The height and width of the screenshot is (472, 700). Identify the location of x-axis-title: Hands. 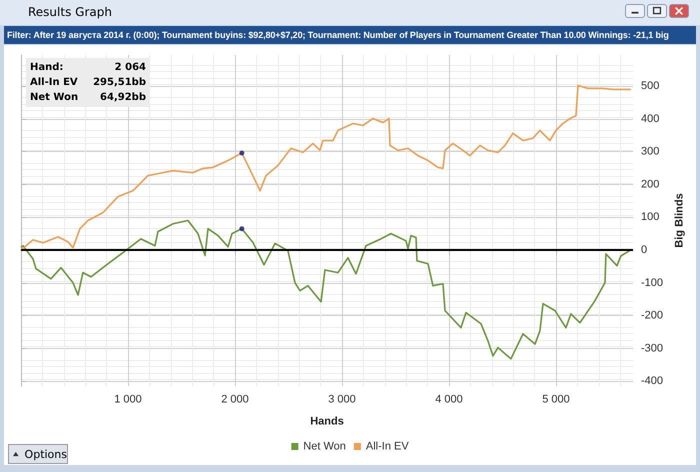
(327, 422).